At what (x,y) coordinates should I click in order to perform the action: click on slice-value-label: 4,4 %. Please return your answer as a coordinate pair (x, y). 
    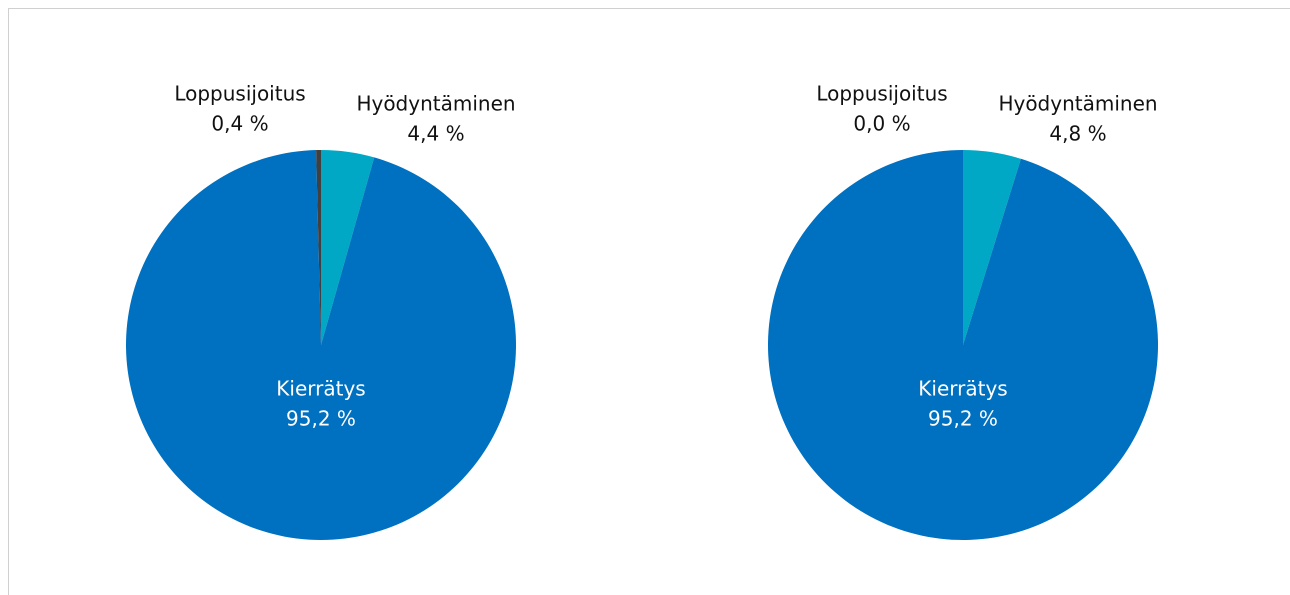
    Looking at the image, I should click on (435, 134).